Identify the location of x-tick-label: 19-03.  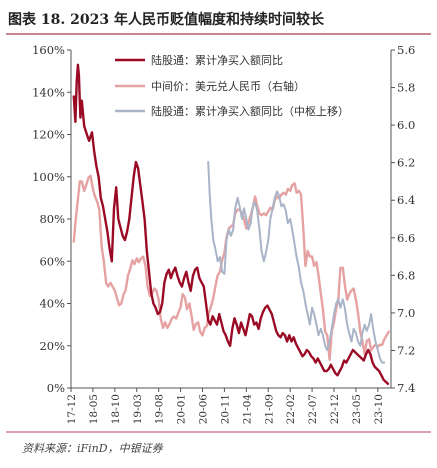
(138, 409).